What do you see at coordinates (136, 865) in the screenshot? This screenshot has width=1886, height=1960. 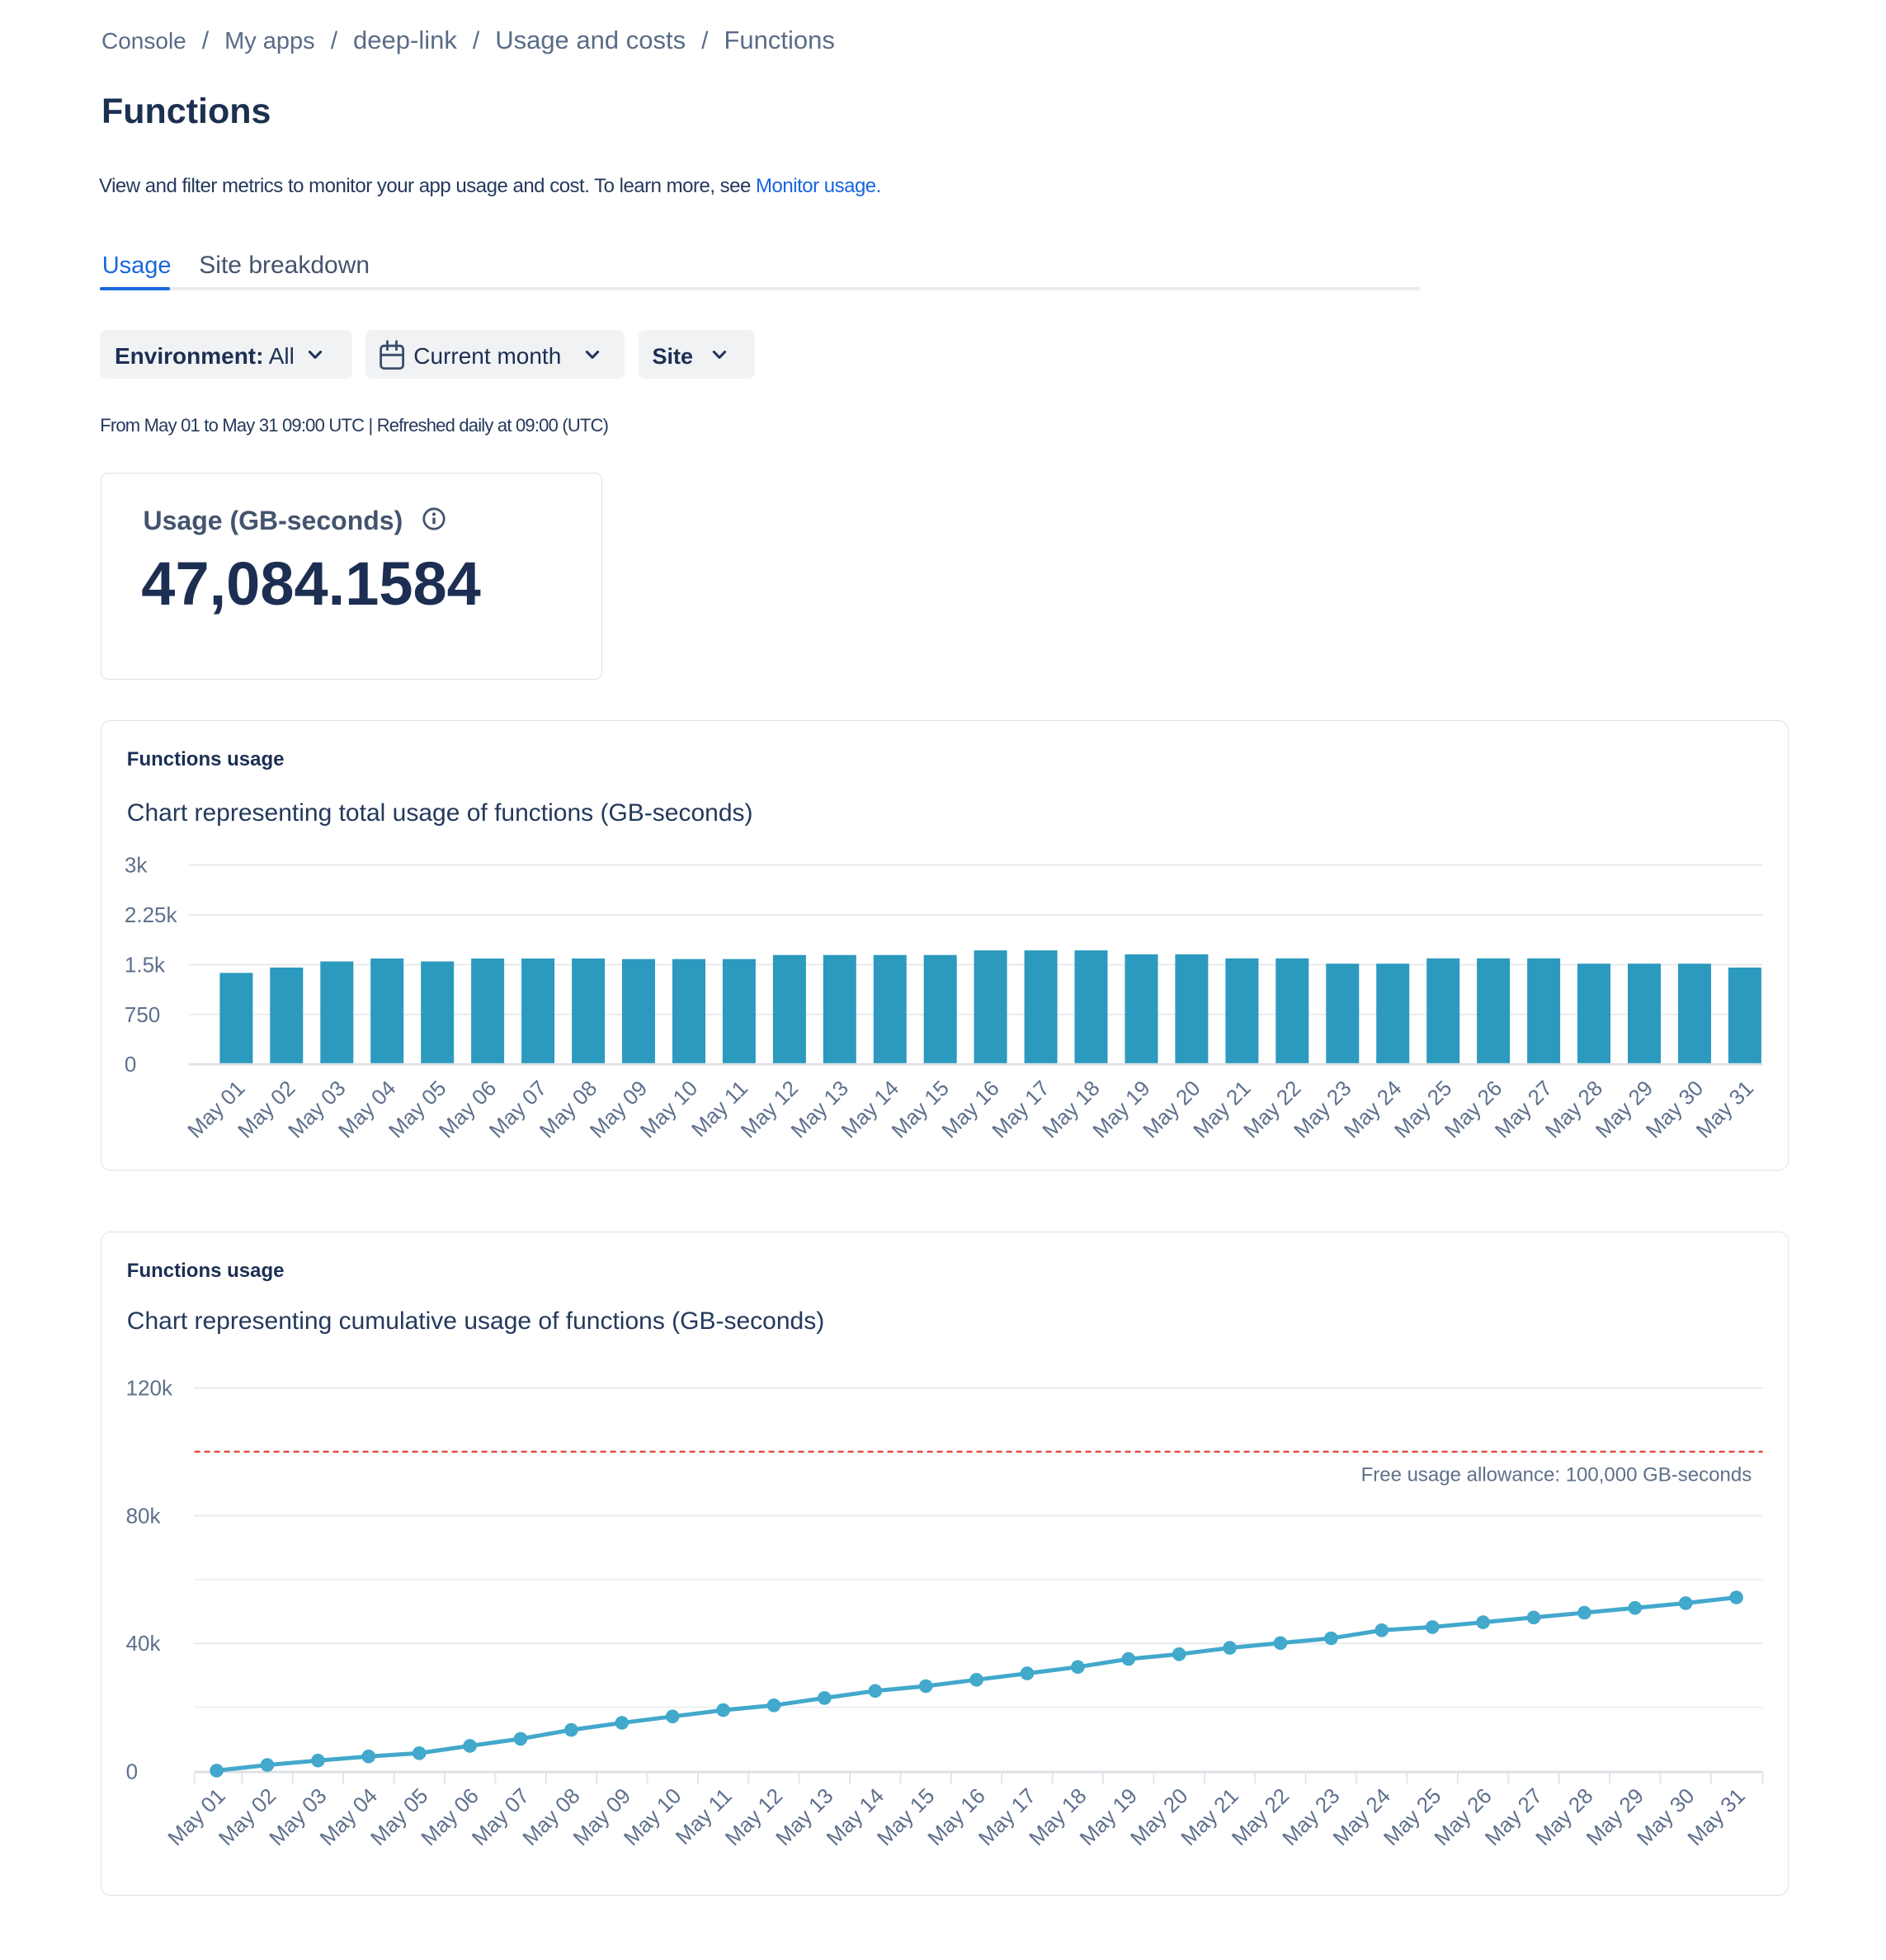 I see `svg-text: 3k` at bounding box center [136, 865].